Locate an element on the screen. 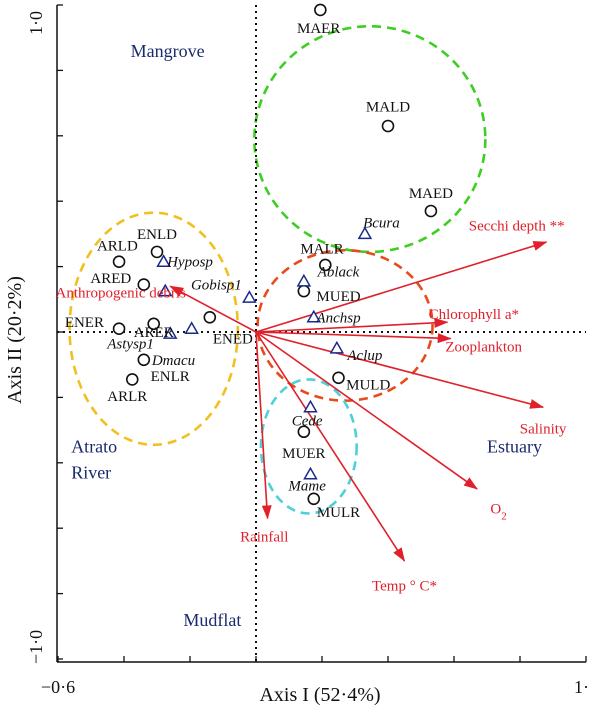 Image resolution: width=589 pixels, height=712 pixels. species-point-dmacu is located at coordinates (191, 327).